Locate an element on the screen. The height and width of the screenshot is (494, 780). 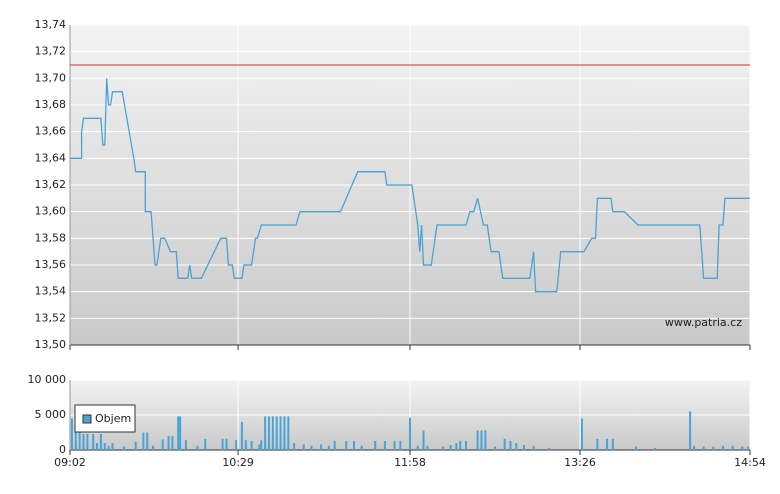
x-tick-label: 13:26 is located at coordinates (580, 462).